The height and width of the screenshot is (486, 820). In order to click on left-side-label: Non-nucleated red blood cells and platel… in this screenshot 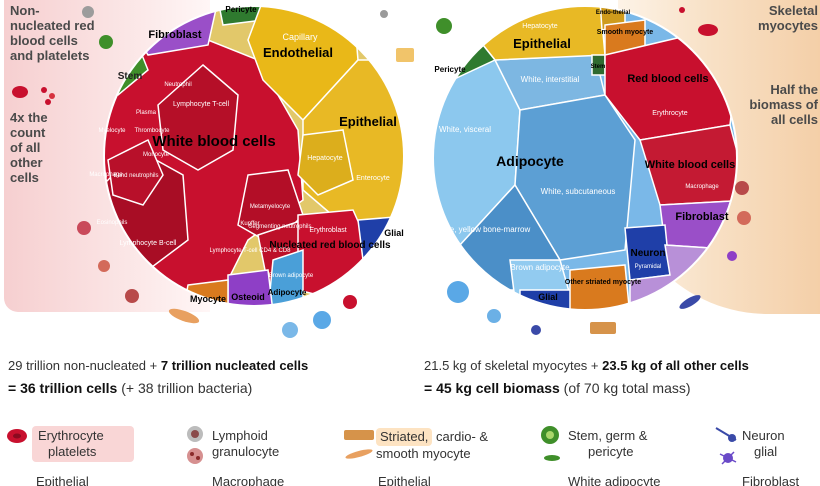, I will do `click(52, 33)`.